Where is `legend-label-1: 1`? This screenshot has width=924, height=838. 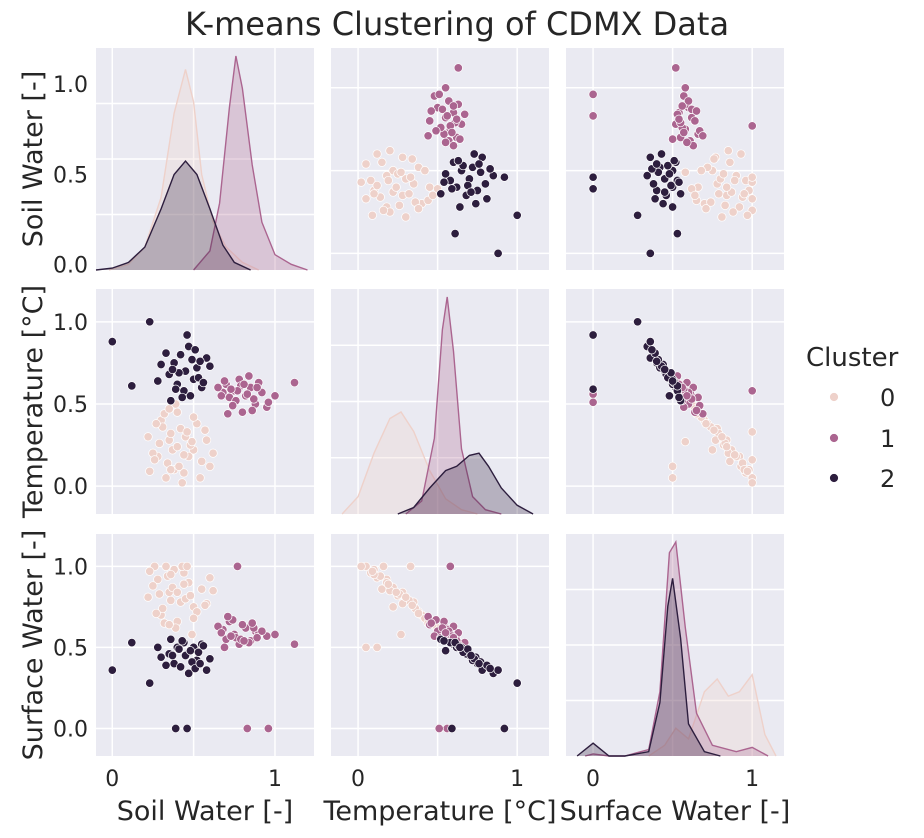
legend-label-1: 1 is located at coordinates (887, 439).